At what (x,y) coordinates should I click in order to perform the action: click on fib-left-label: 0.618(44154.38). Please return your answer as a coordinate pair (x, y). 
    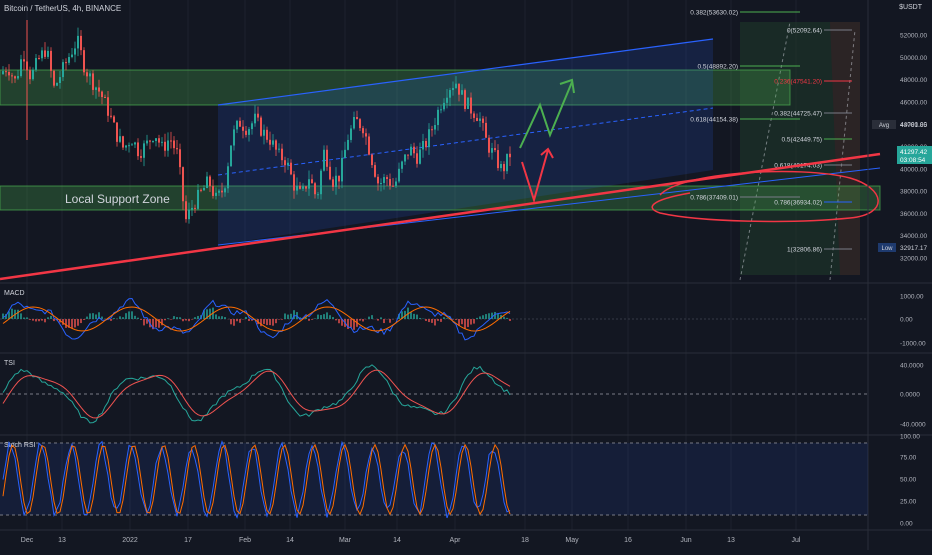
    Looking at the image, I should click on (714, 120).